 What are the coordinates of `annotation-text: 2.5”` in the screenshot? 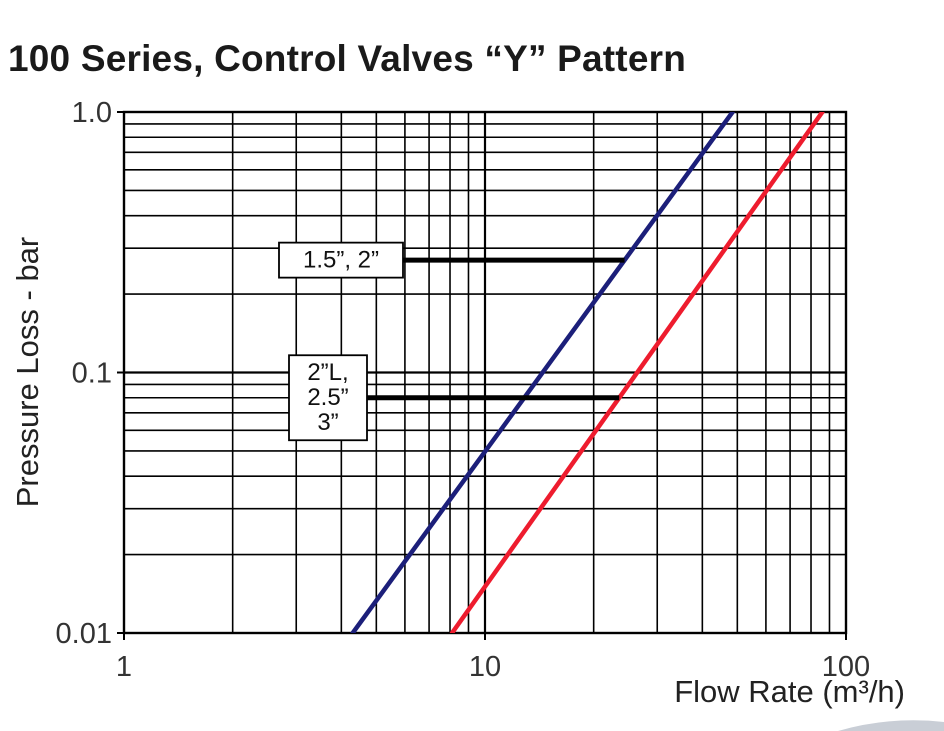 It's located at (327, 397).